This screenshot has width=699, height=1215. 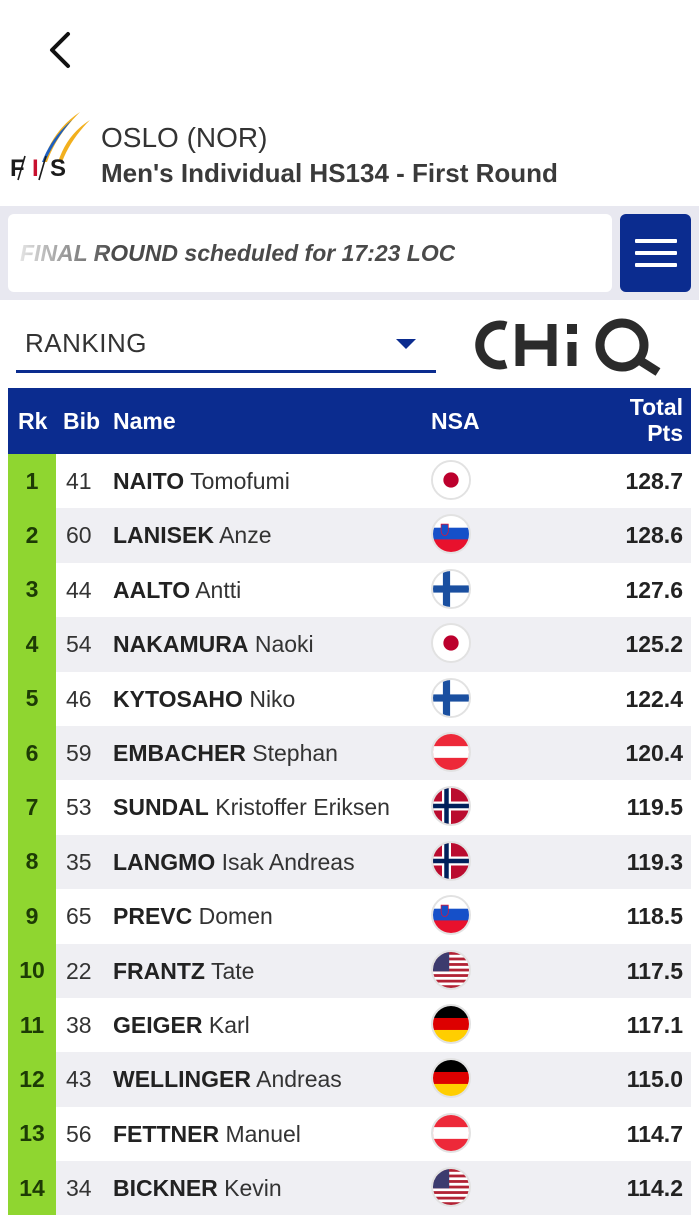 I want to click on header-total-line2: Pts, so click(x=665, y=433).